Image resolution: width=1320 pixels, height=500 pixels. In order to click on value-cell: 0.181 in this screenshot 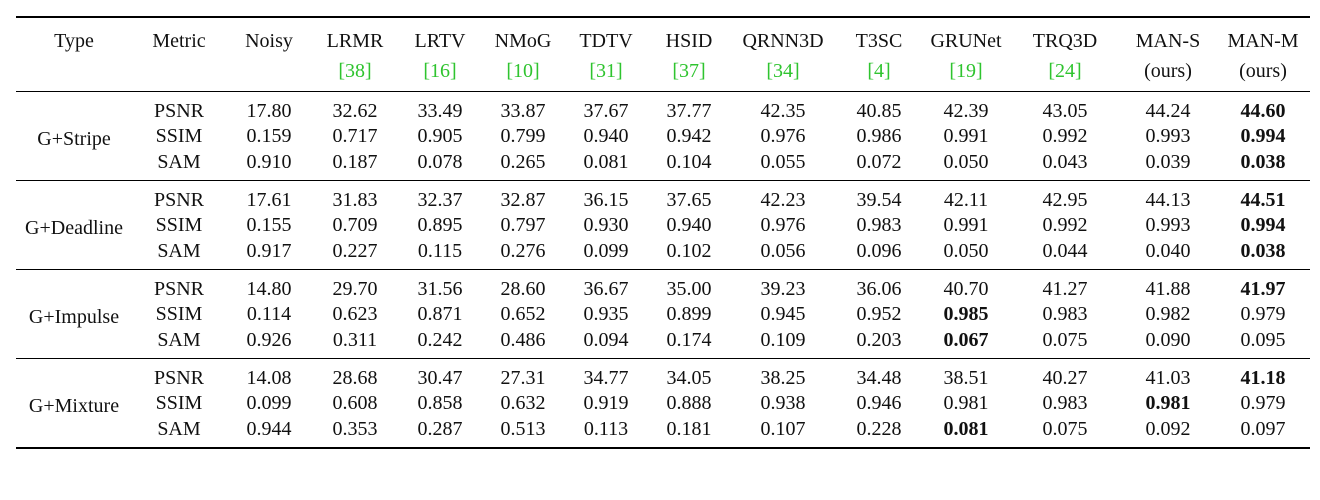, I will do `click(689, 433)`.